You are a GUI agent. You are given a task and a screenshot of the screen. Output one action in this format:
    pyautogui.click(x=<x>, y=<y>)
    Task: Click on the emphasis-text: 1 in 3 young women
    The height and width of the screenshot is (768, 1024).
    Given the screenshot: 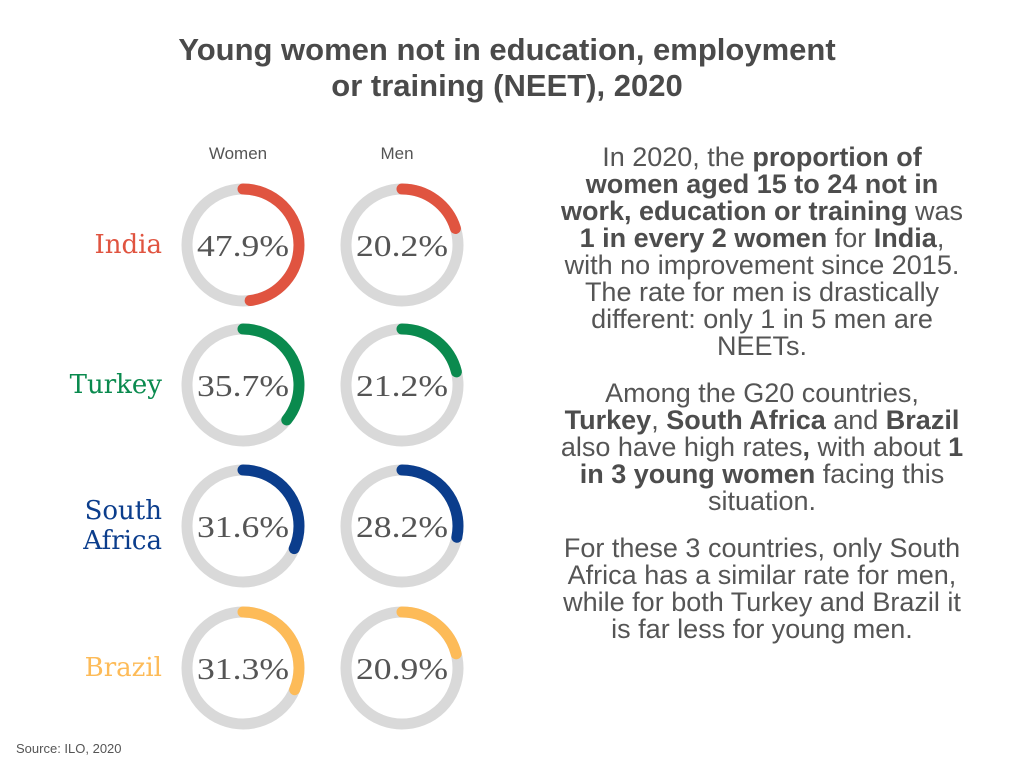 What is the action you would take?
    pyautogui.click(x=771, y=460)
    